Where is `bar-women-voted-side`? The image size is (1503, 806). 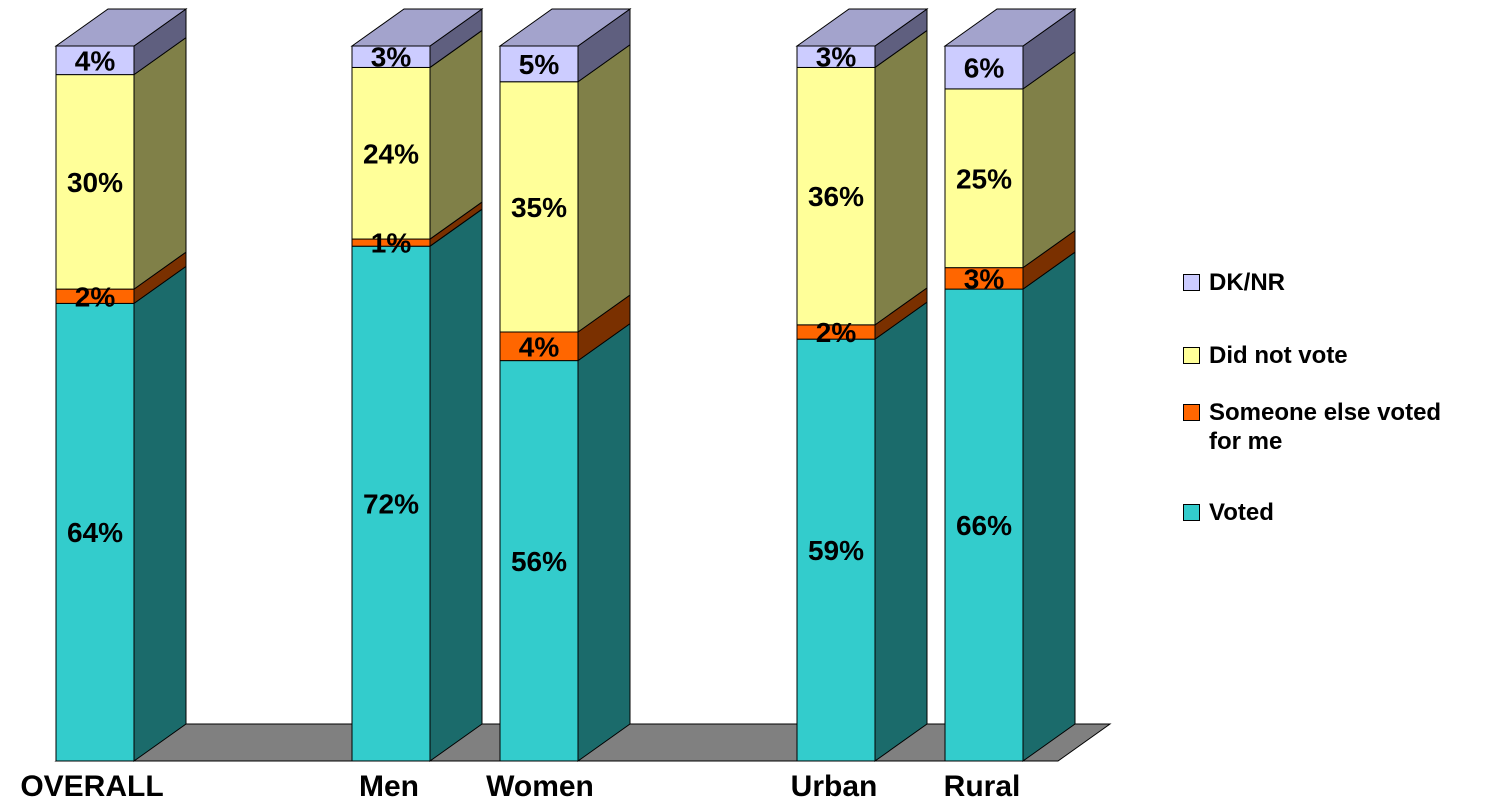 bar-women-voted-side is located at coordinates (604, 542).